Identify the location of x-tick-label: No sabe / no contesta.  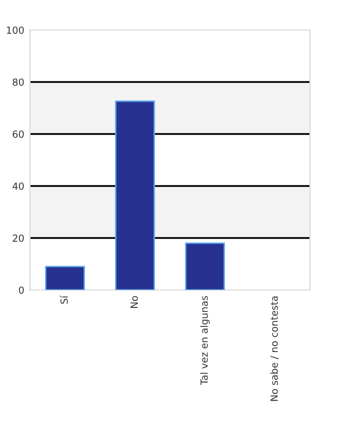
(274, 348).